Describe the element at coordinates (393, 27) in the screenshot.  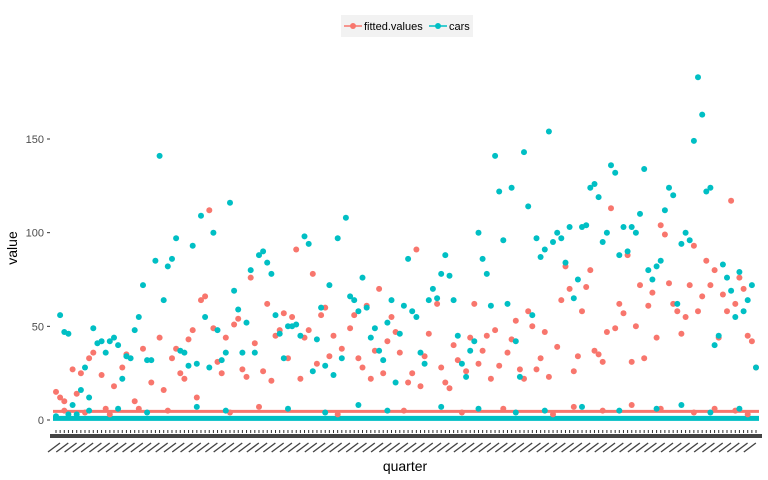
I see `legend-label-fitted-values: fitted.values` at that location.